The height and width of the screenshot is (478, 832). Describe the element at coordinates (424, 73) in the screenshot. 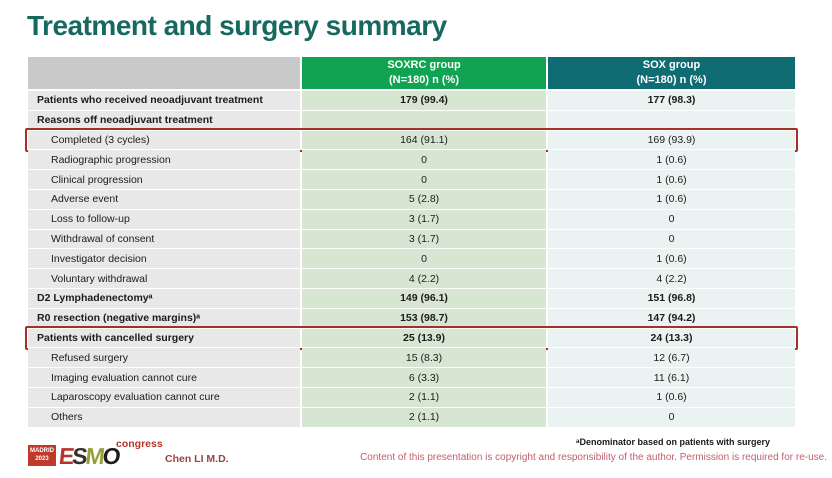

I see `header-cell-soxrc: SOXRC group (N=180) n (%)` at that location.